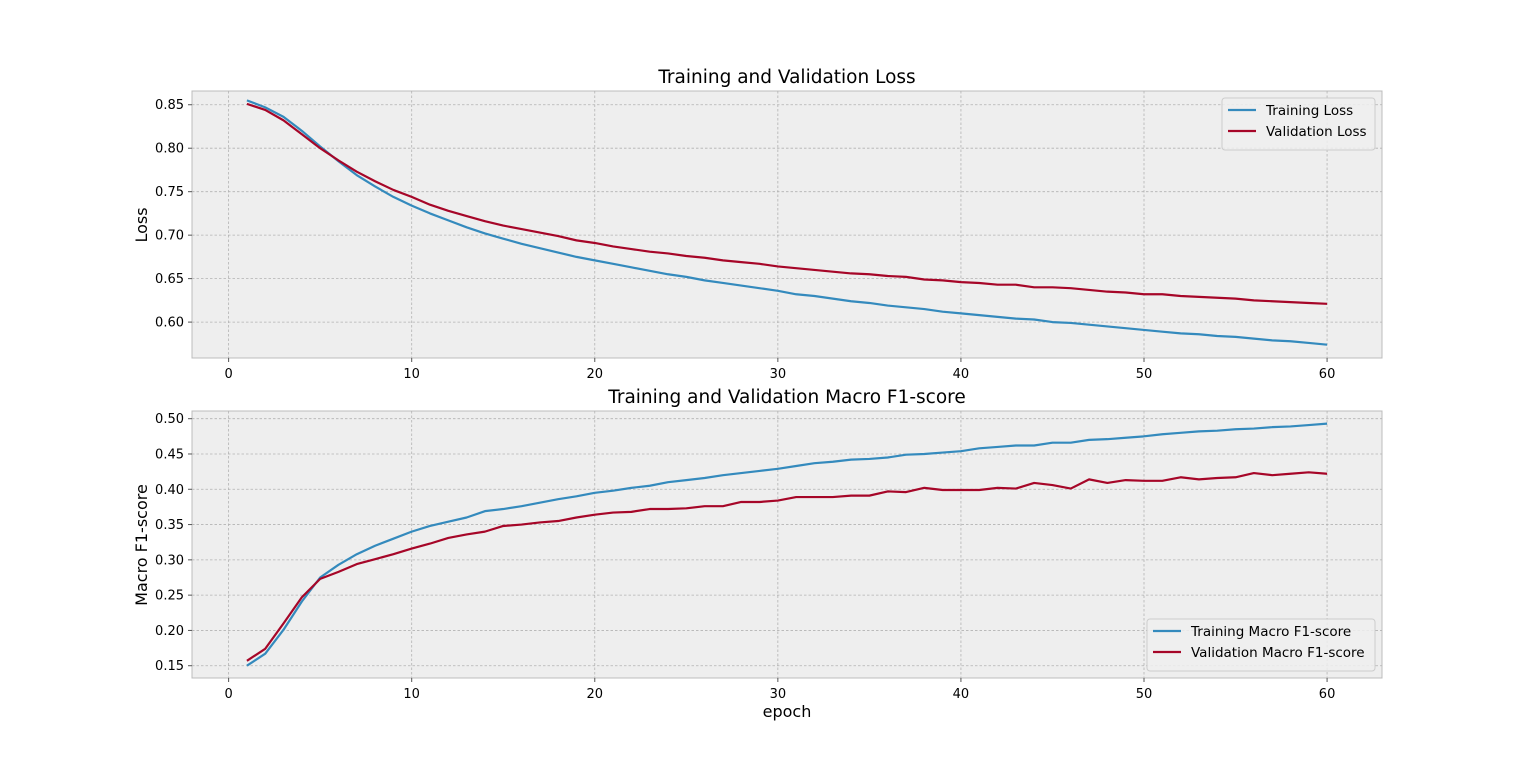 This screenshot has width=1536, height=762. Describe the element at coordinates (1309, 111) in the screenshot. I see `legend-entry-label: Training Loss` at that location.